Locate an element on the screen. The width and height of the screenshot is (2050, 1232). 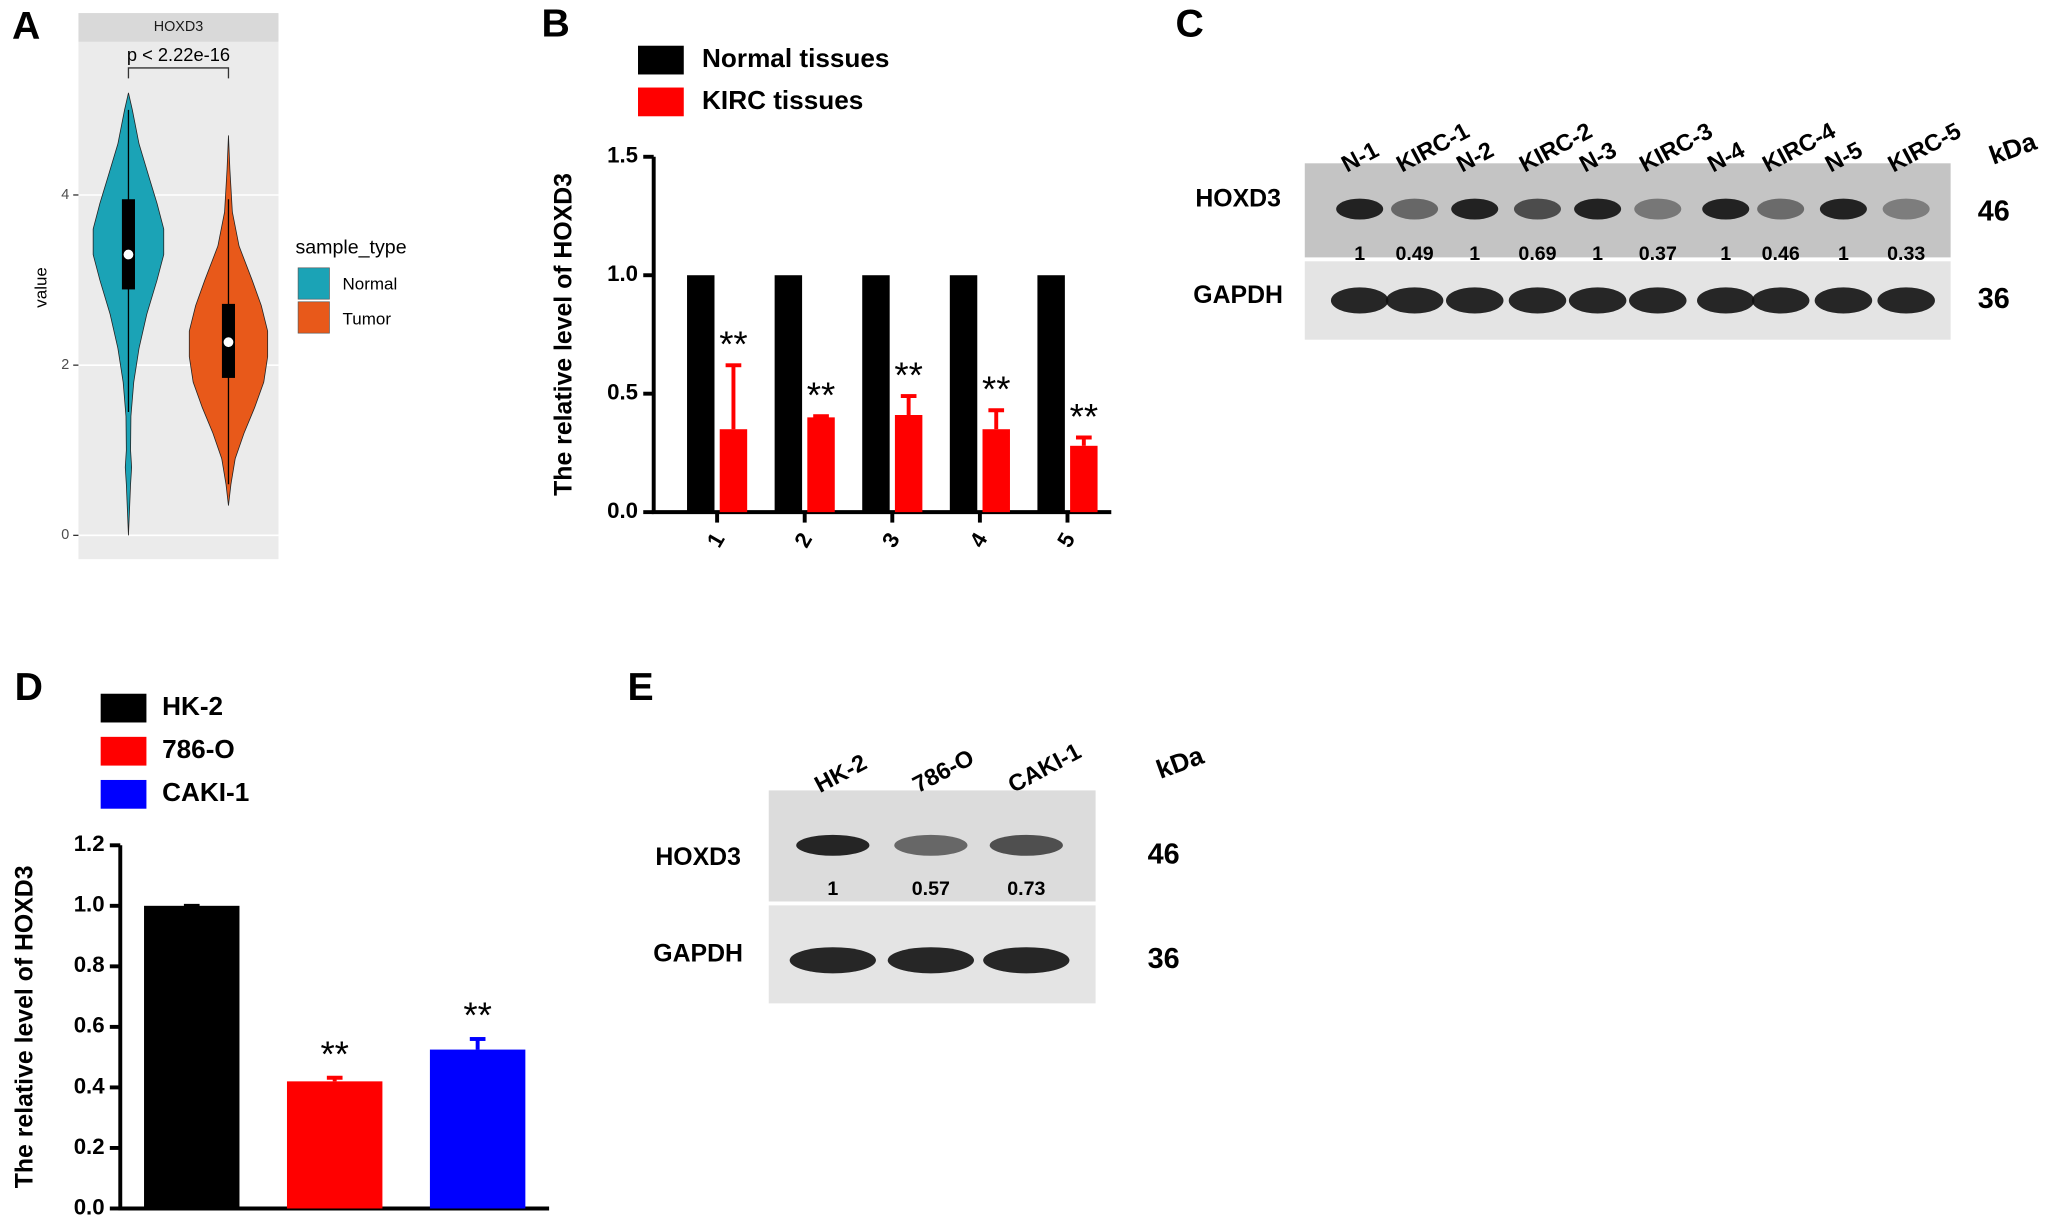
lane-label: HK-2 is located at coordinates (840, 773).